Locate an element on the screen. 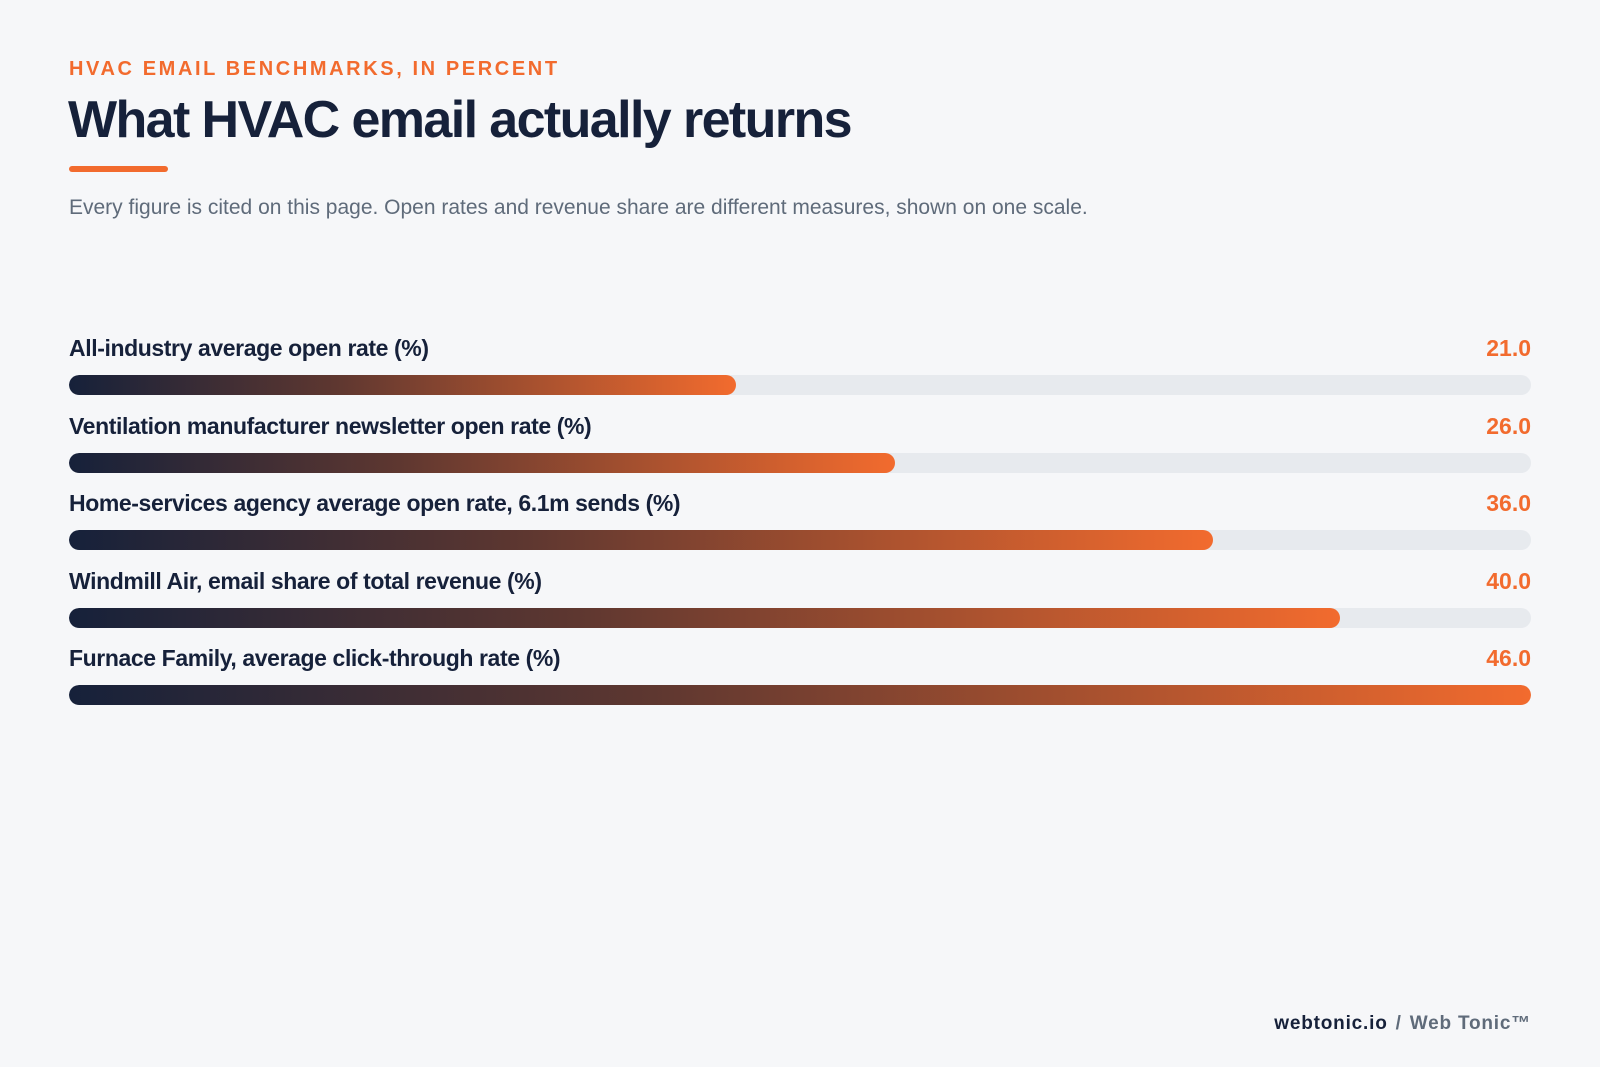  bar-value-label: 26.0 is located at coordinates (1508, 425).